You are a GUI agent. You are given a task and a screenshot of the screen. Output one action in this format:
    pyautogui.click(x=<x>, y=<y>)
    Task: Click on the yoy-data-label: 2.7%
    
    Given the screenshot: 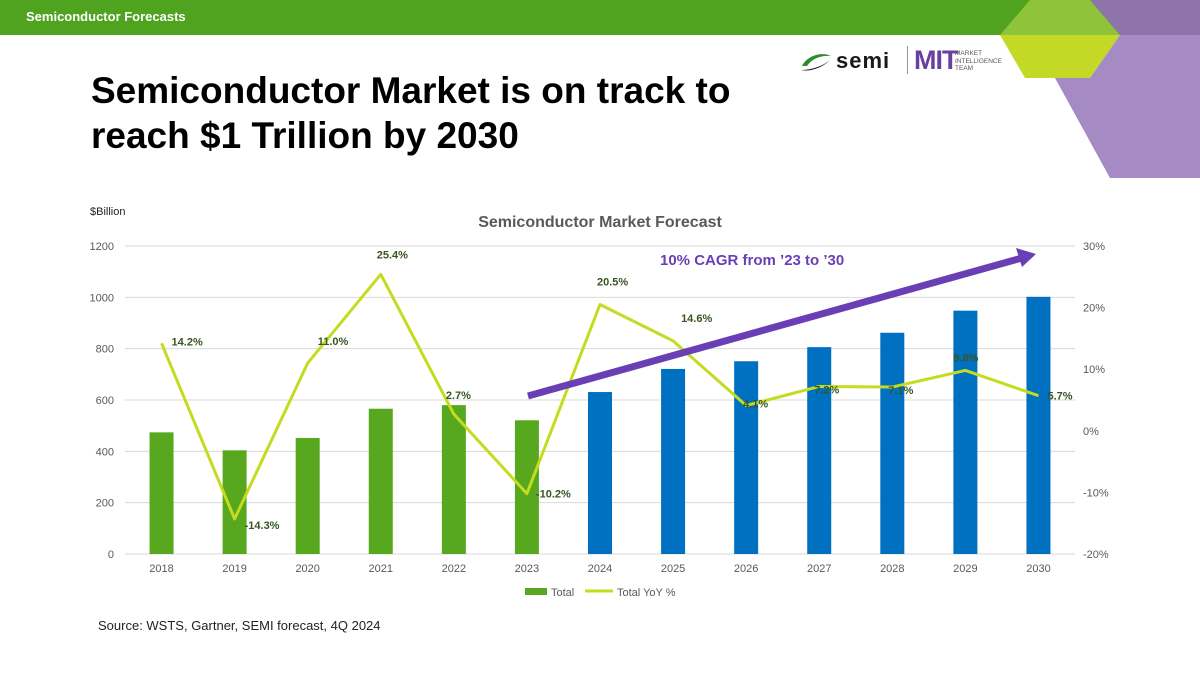 What is the action you would take?
    pyautogui.click(x=458, y=396)
    